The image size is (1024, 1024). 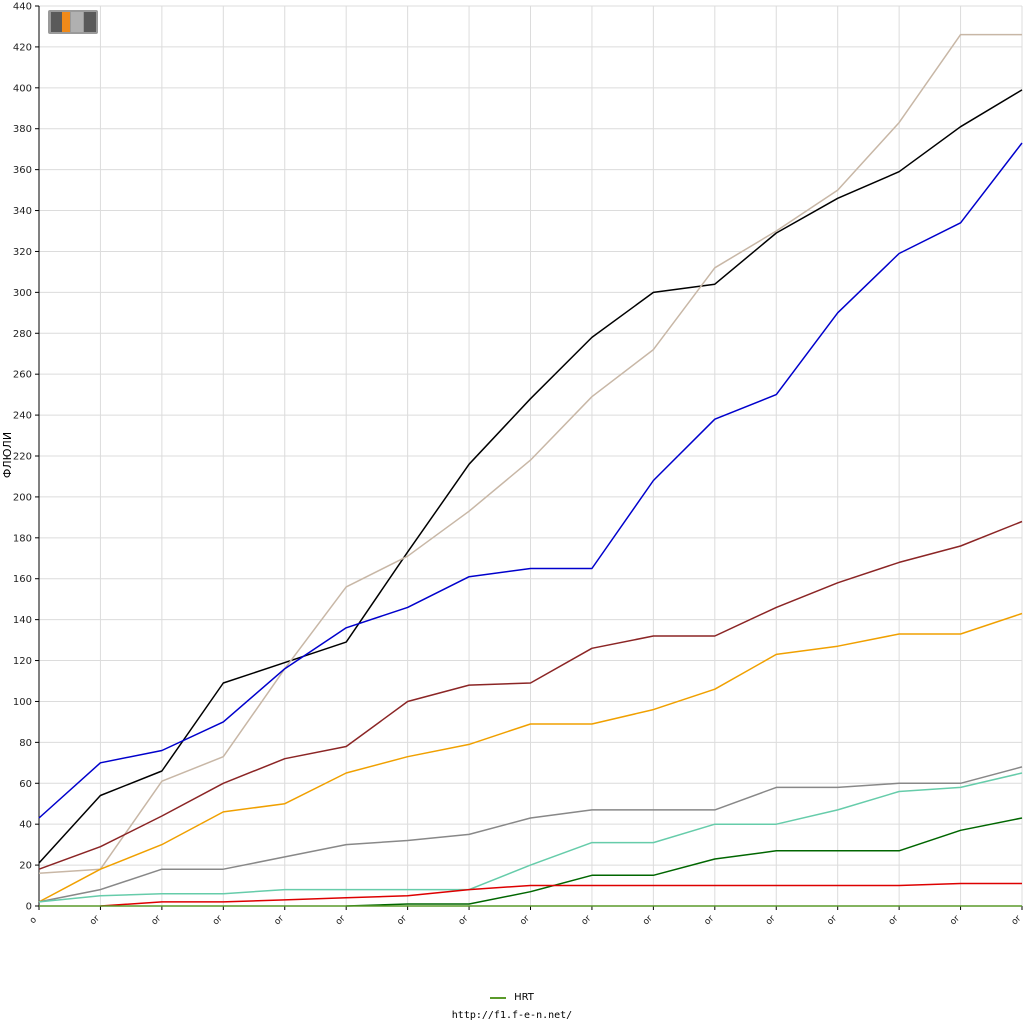 What do you see at coordinates (22, 129) in the screenshot?
I see `y-tick-label: 380` at bounding box center [22, 129].